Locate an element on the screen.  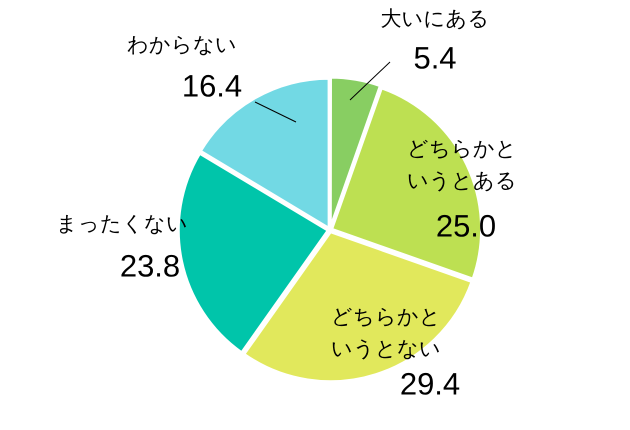
data-label: 16.4 is located at coordinates (212, 86).